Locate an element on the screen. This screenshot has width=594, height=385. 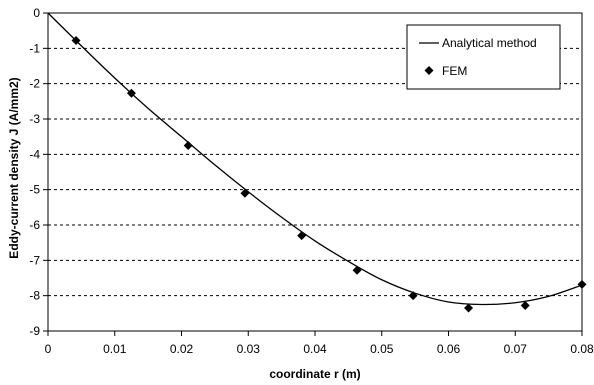
y-tick-label: -8 is located at coordinates (34, 296).